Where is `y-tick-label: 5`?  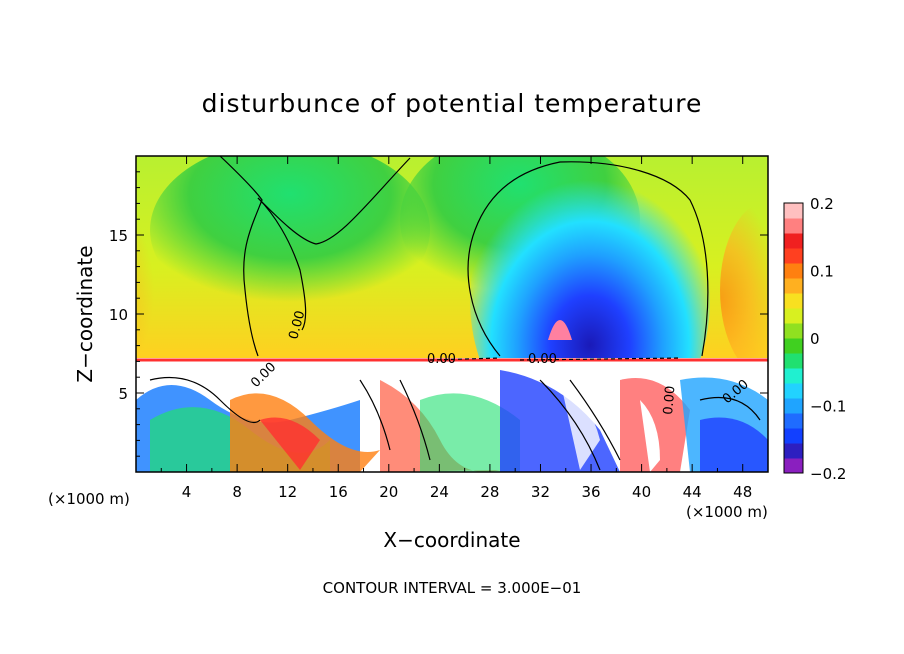
y-tick-label: 5 is located at coordinates (123, 394).